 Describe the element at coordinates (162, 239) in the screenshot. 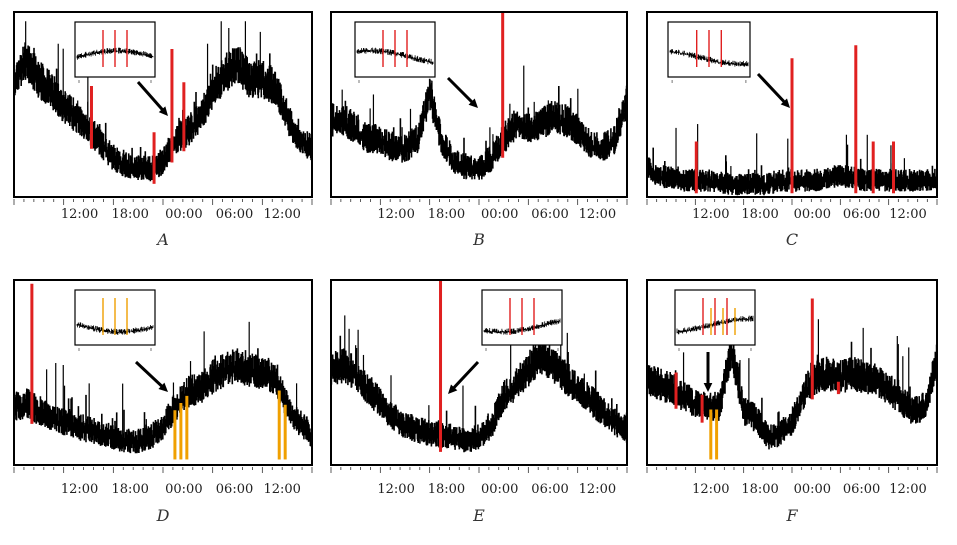

I see `panel-label: A` at that location.